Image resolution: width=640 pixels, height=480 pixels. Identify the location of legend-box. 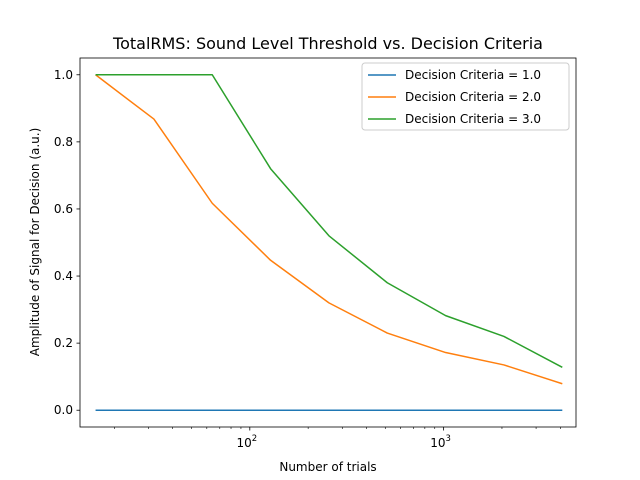
(465, 96).